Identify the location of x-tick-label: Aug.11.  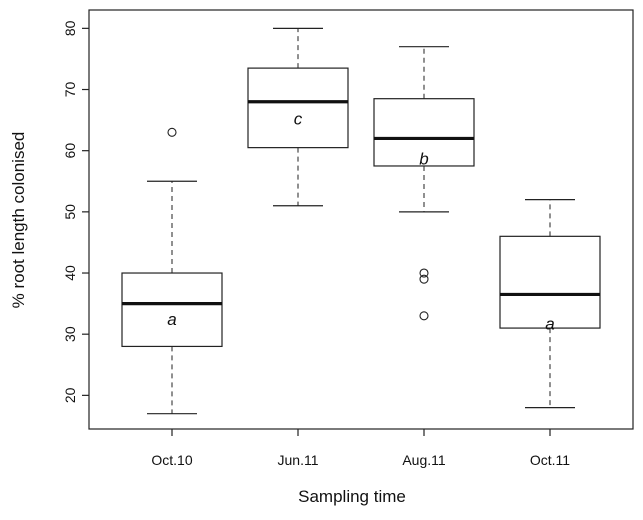
(424, 460).